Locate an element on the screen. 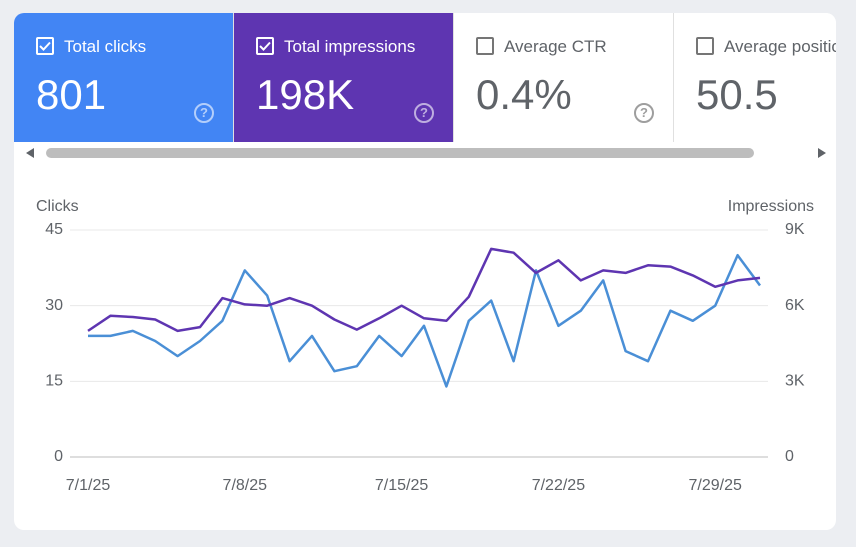 The height and width of the screenshot is (547, 856). y-axis-title: Clicks is located at coordinates (57, 206).